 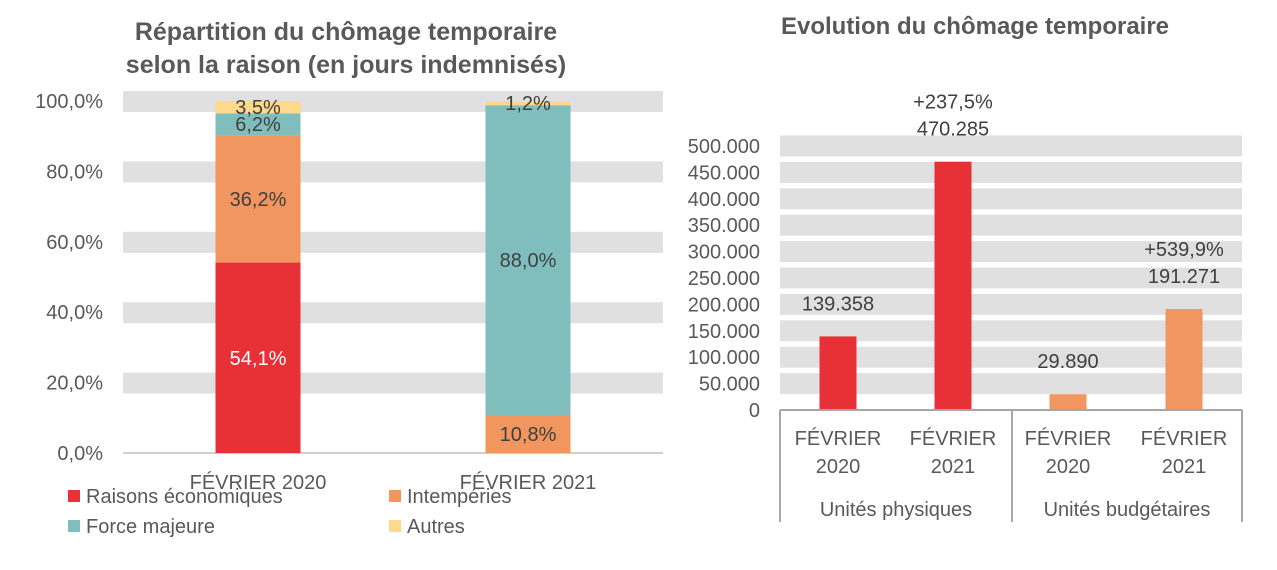 I want to click on legend-label: Autres, so click(x=436, y=527).